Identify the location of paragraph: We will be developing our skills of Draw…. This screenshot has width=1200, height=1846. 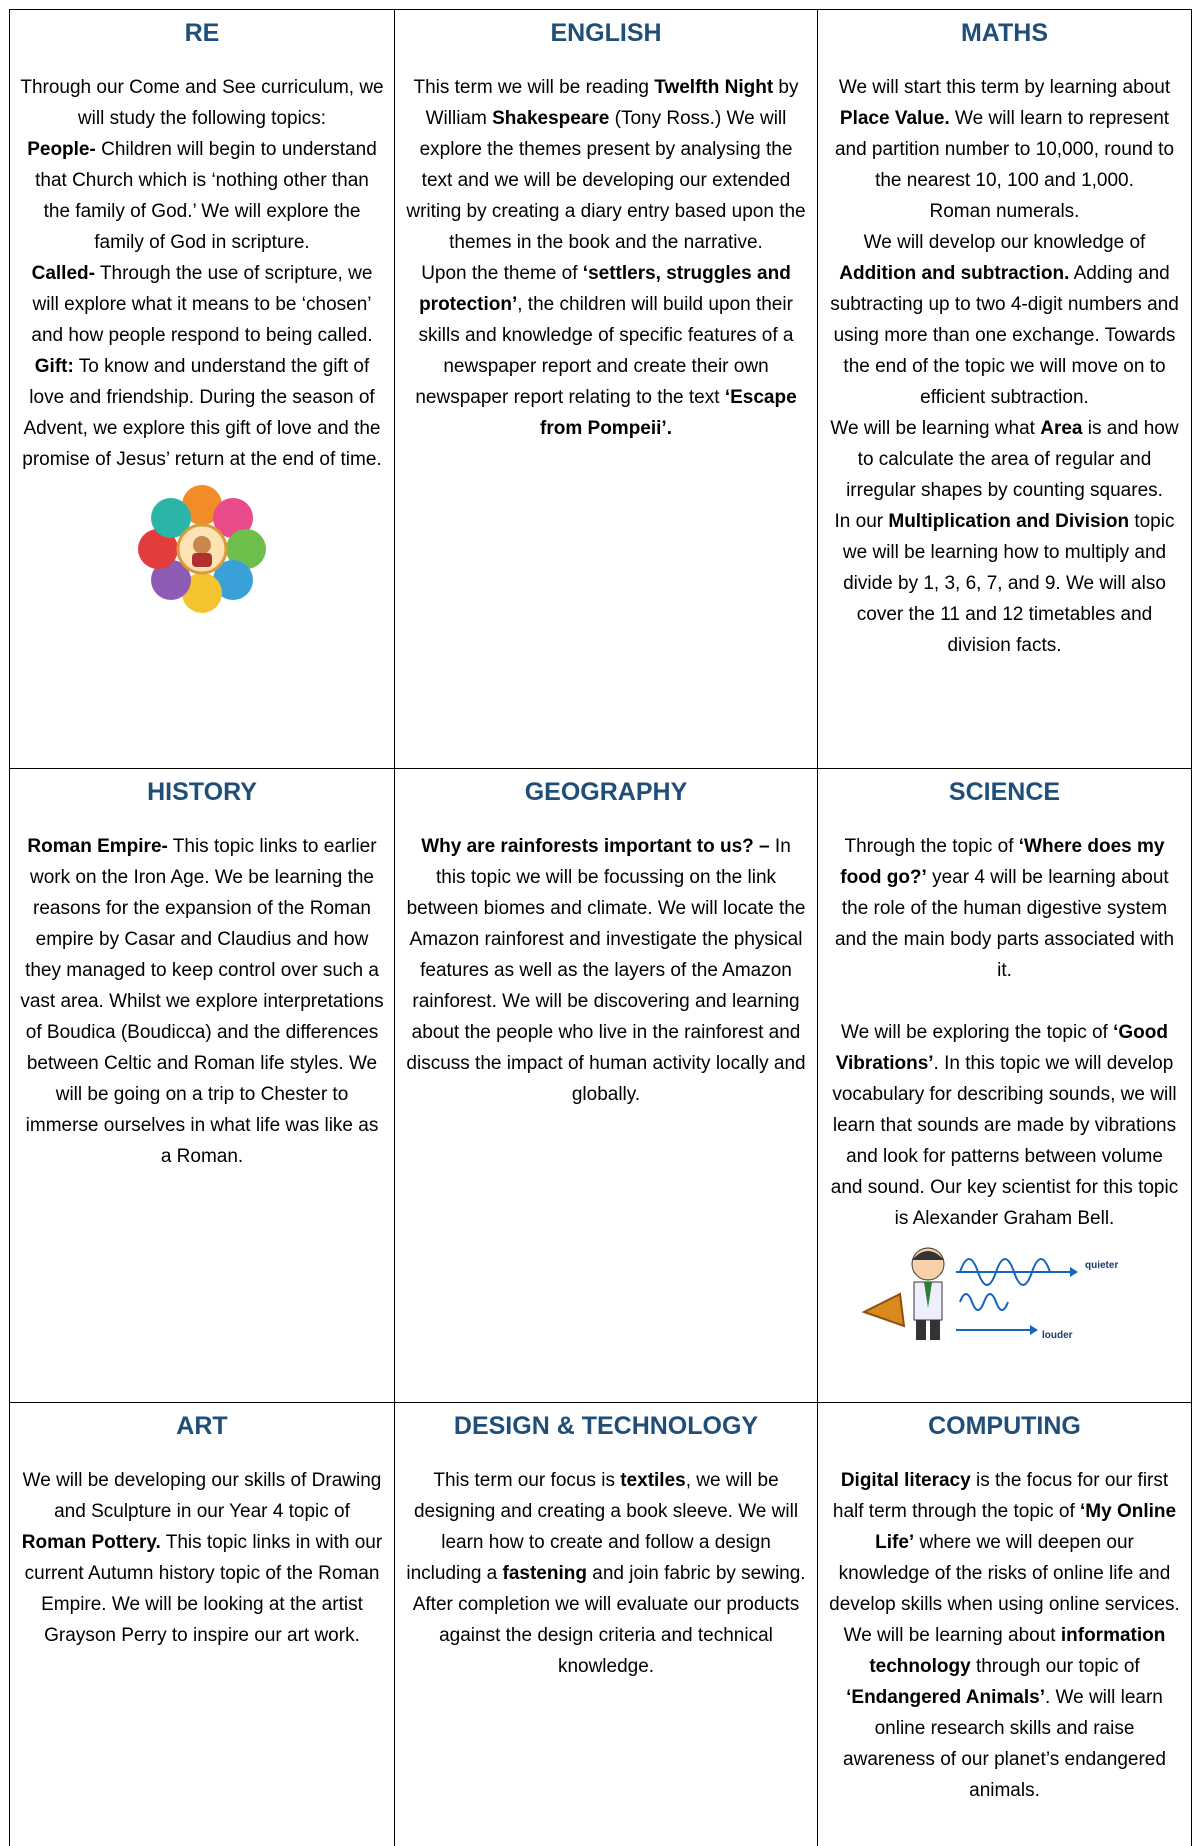
(202, 1558).